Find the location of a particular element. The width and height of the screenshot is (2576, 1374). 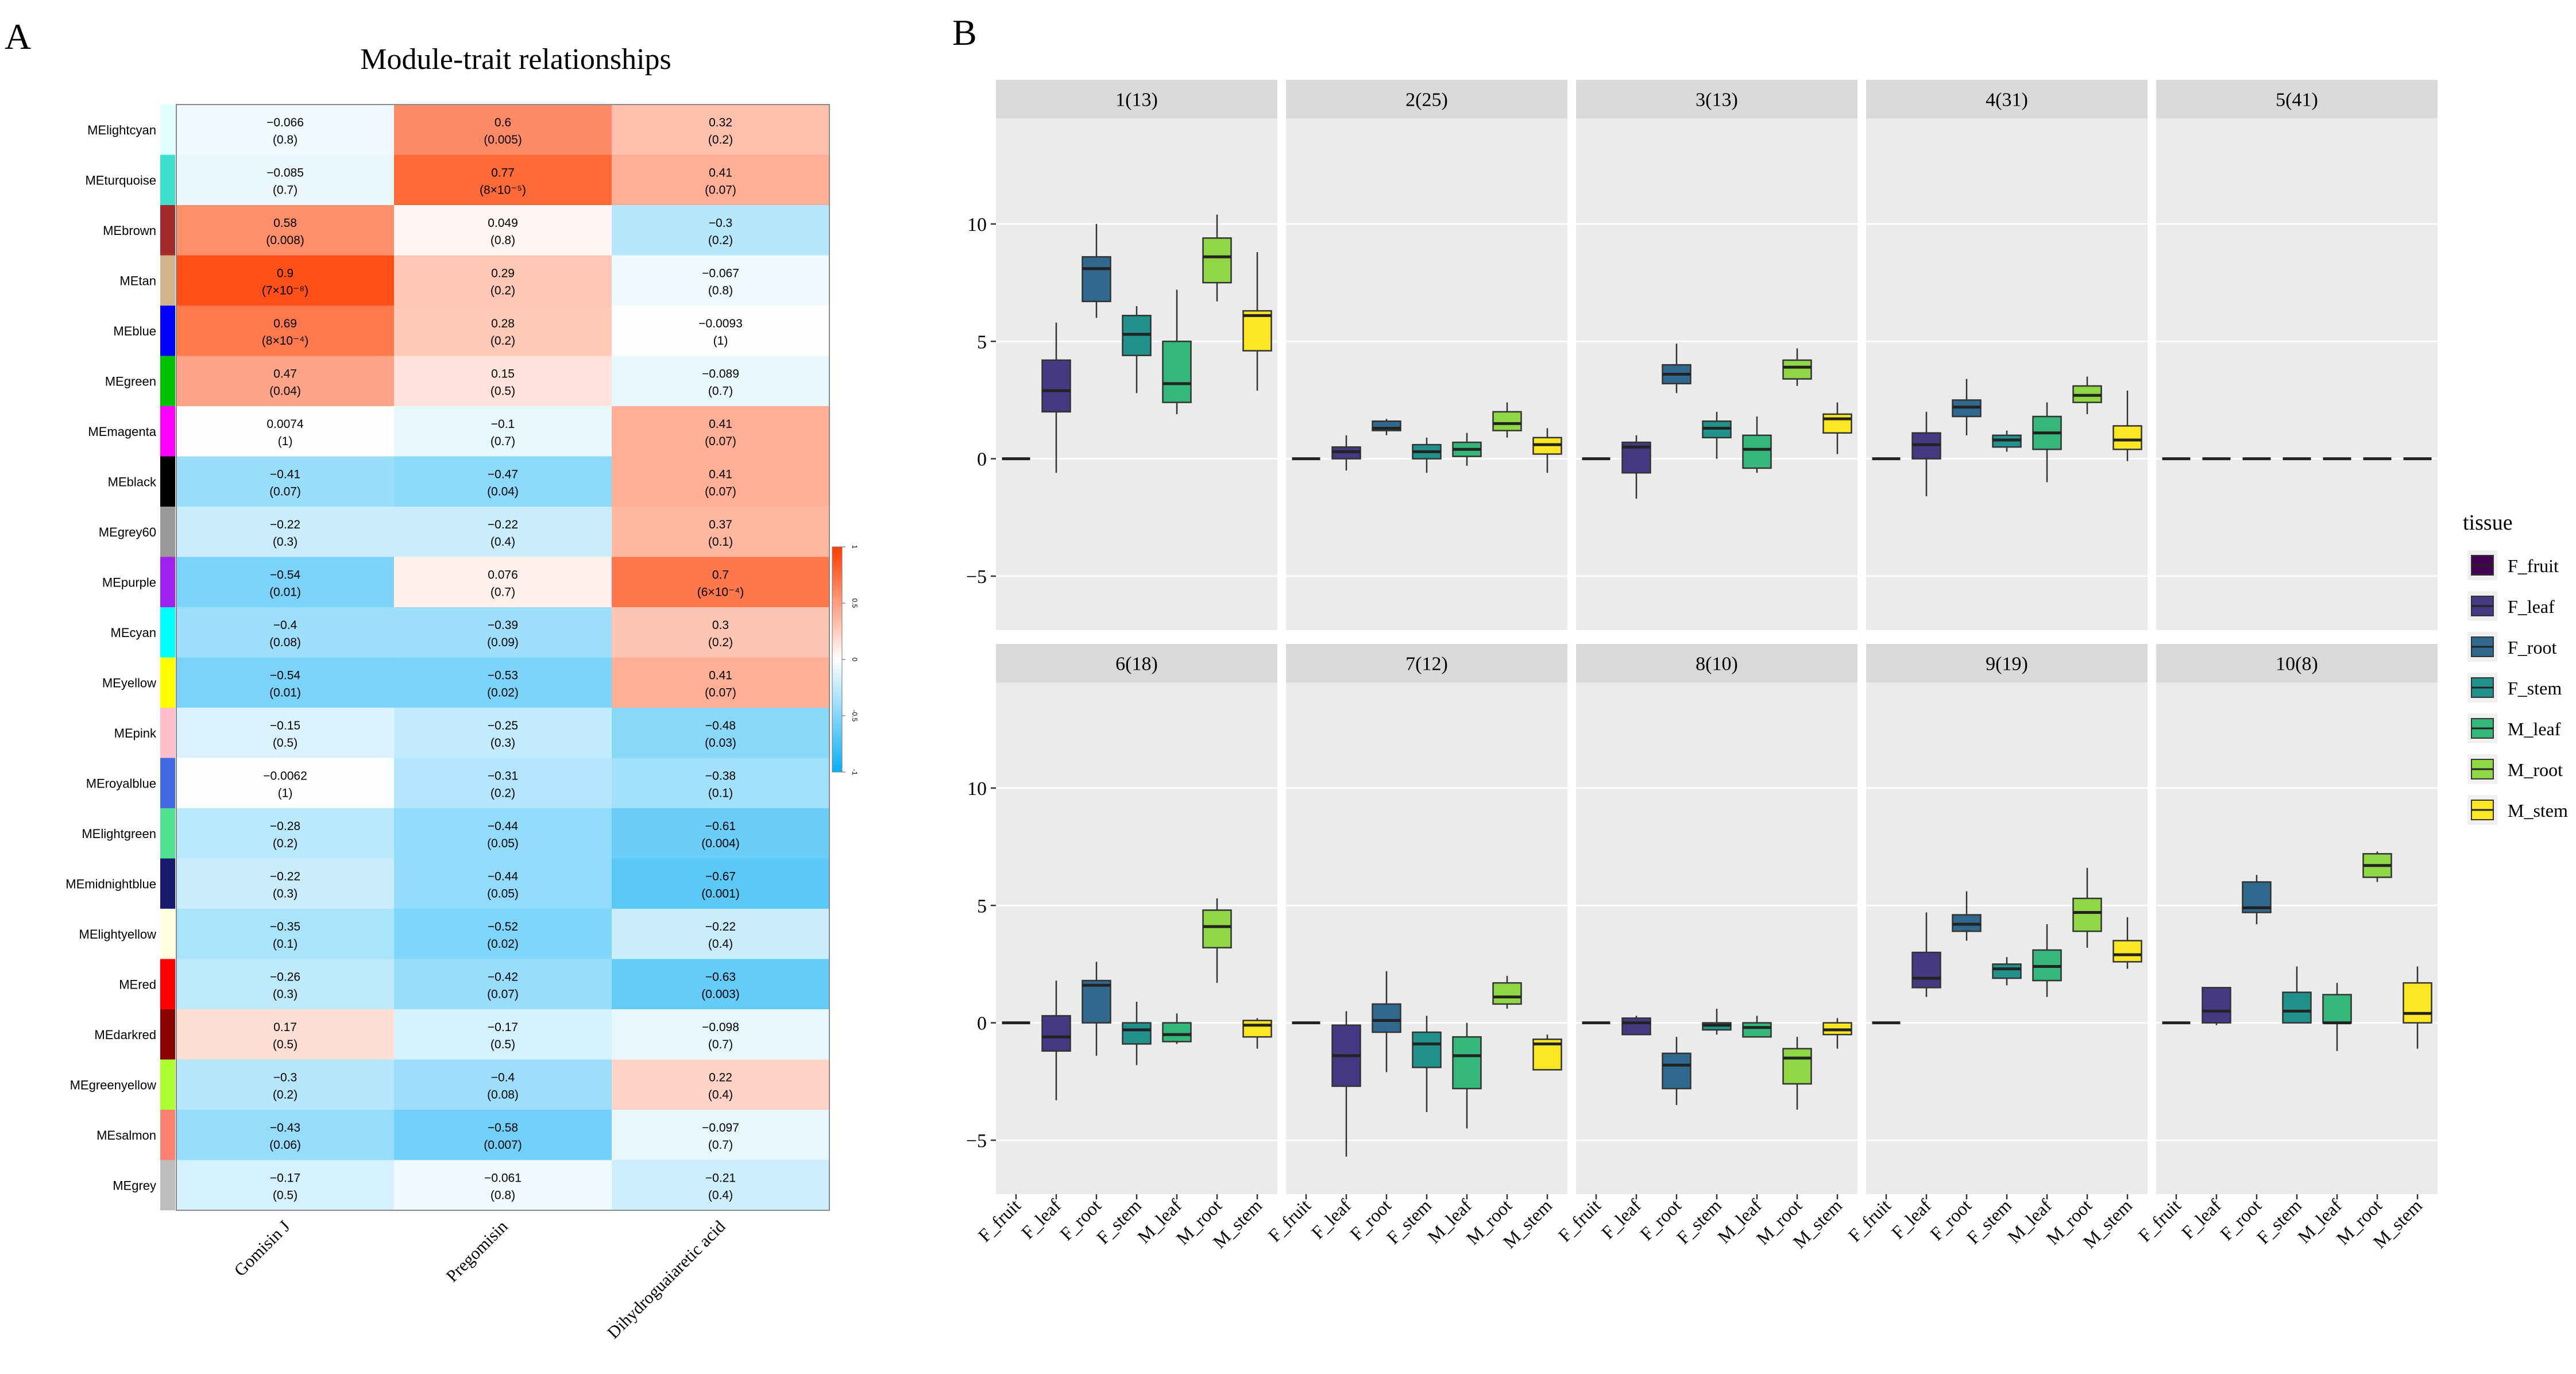

box-M_stem is located at coordinates (2127, 426).